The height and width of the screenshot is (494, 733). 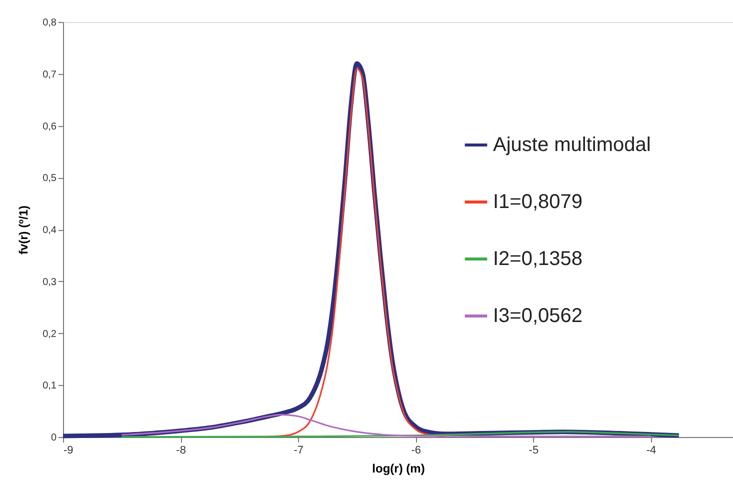 I want to click on y-tick-label: 0,6, so click(x=49, y=126).